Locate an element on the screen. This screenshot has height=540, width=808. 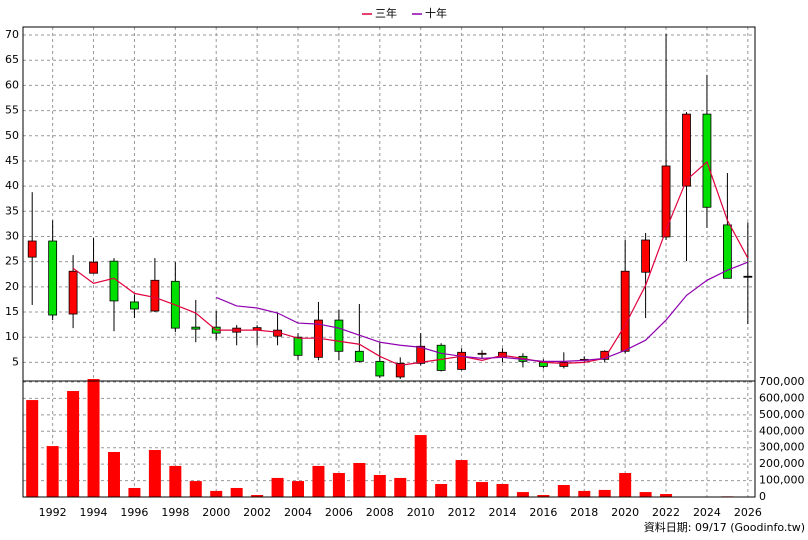
x-tick-label: 1994 is located at coordinates (94, 512).